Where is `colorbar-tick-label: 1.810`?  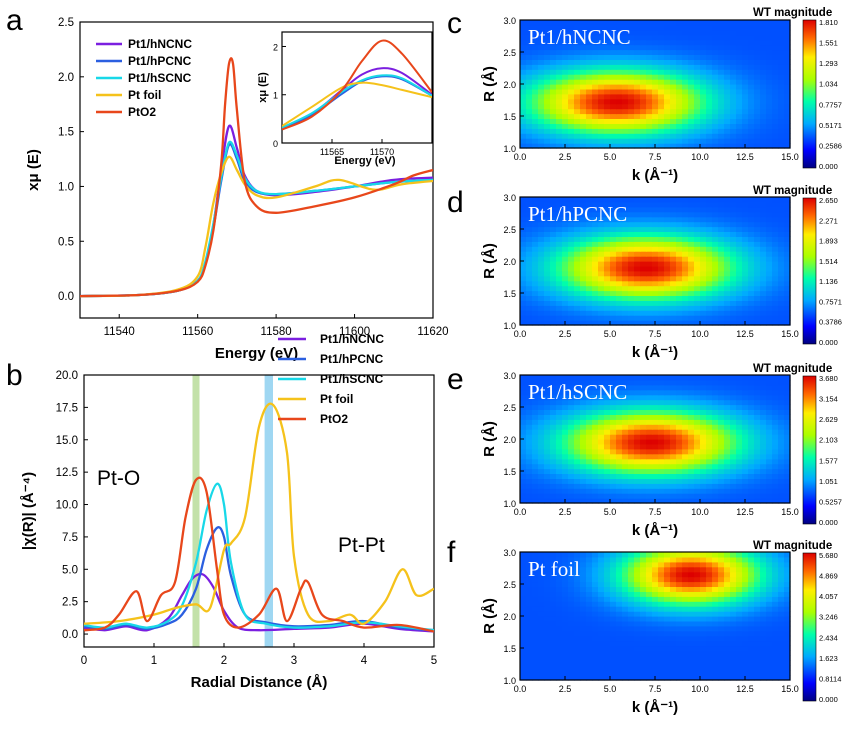
colorbar-tick-label: 1.810 is located at coordinates (828, 22).